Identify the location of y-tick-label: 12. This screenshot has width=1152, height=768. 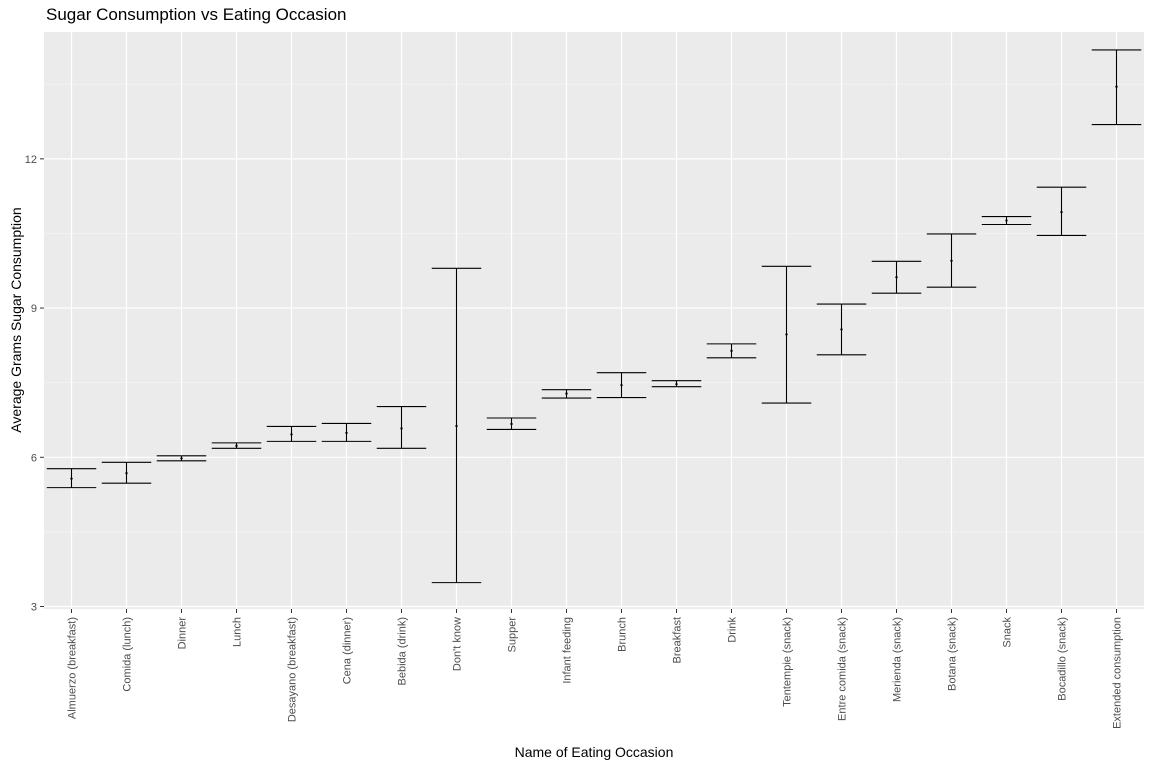
(31, 160).